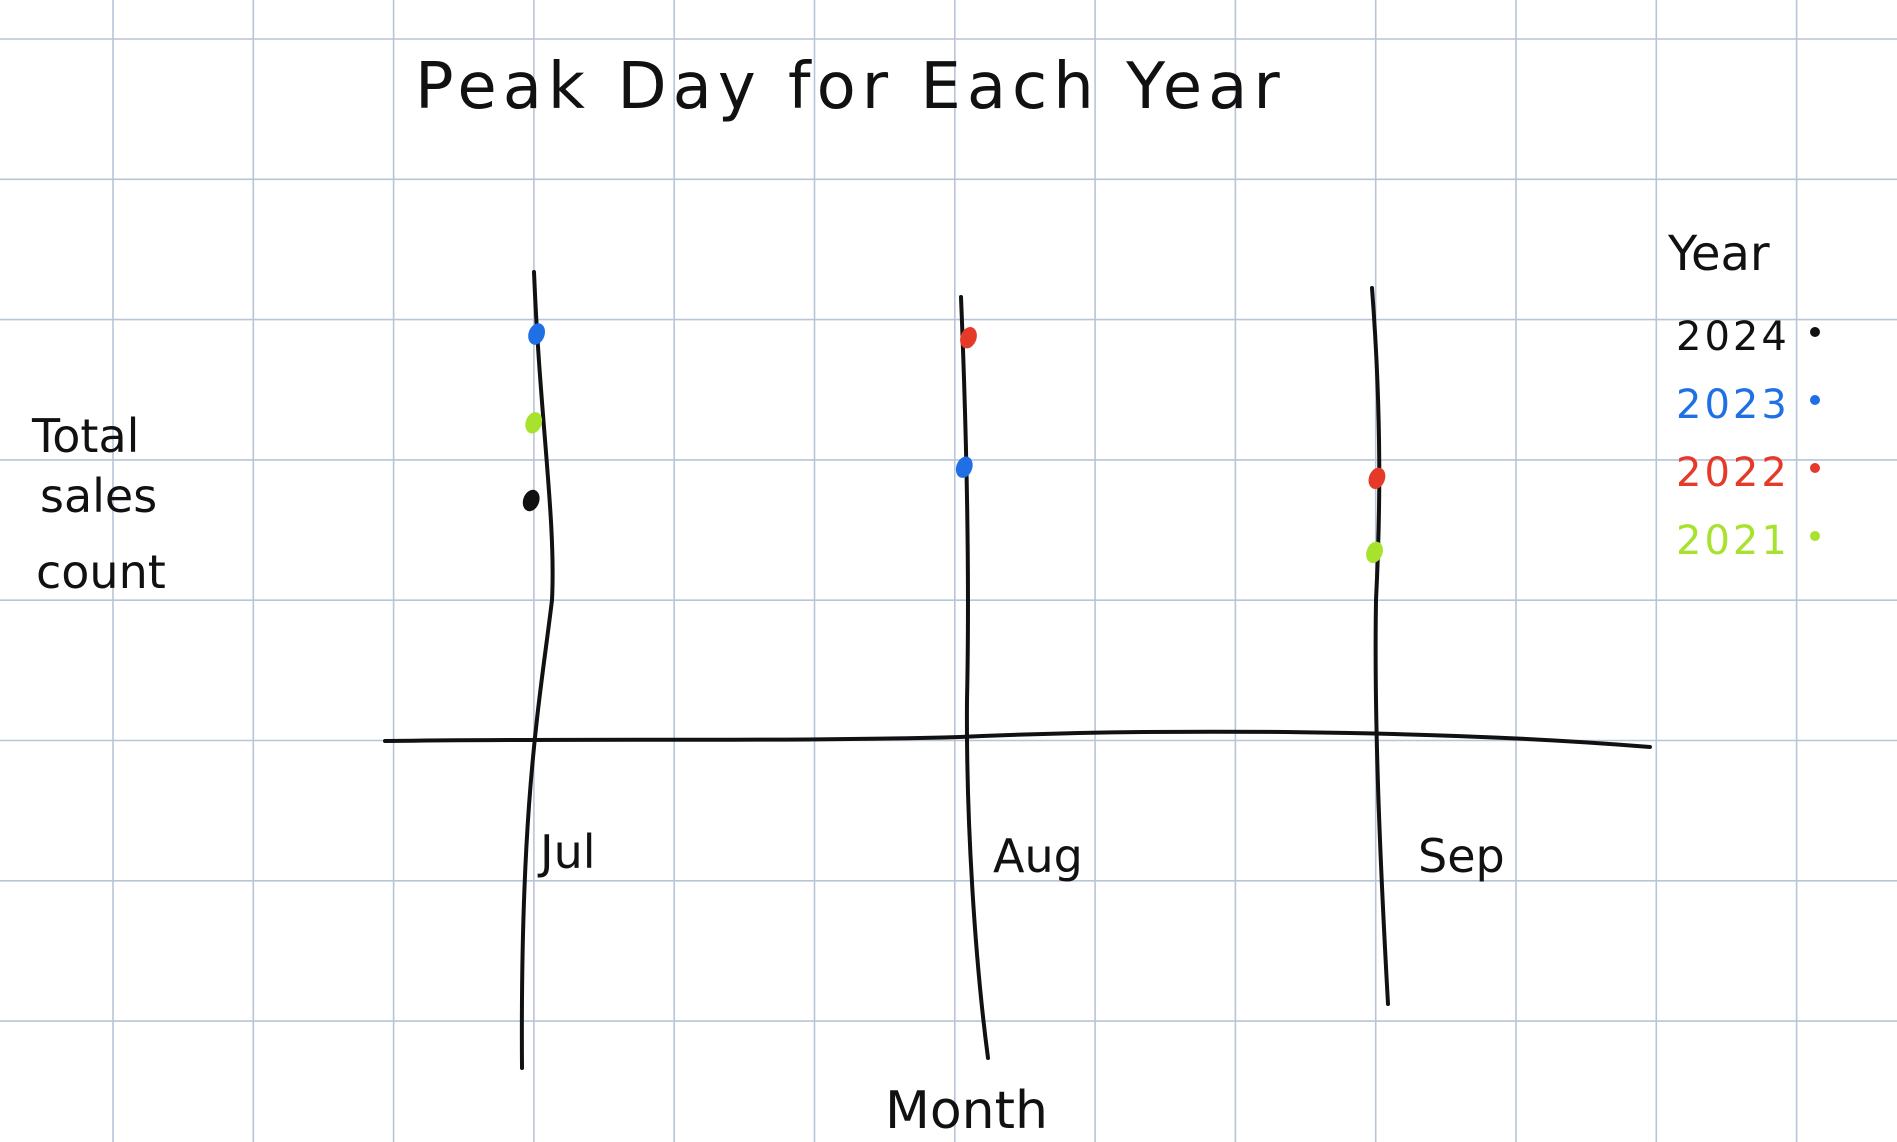  I want to click on legend-marker-2021, so click(1815, 536).